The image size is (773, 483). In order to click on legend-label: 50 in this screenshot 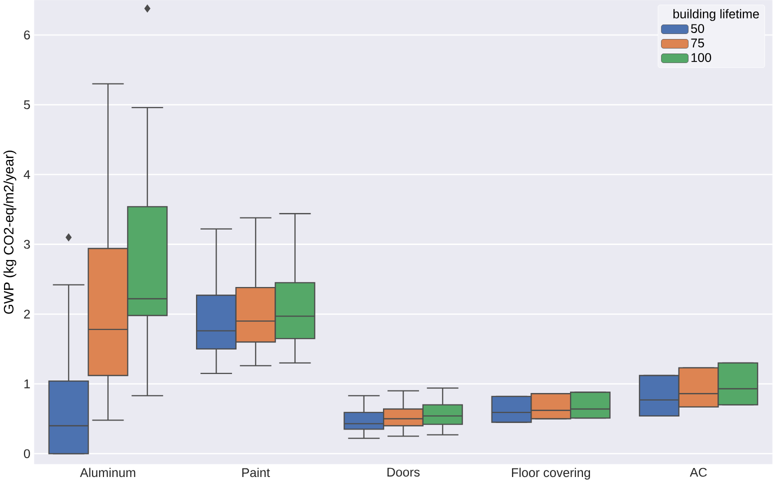, I will do `click(697, 28)`.